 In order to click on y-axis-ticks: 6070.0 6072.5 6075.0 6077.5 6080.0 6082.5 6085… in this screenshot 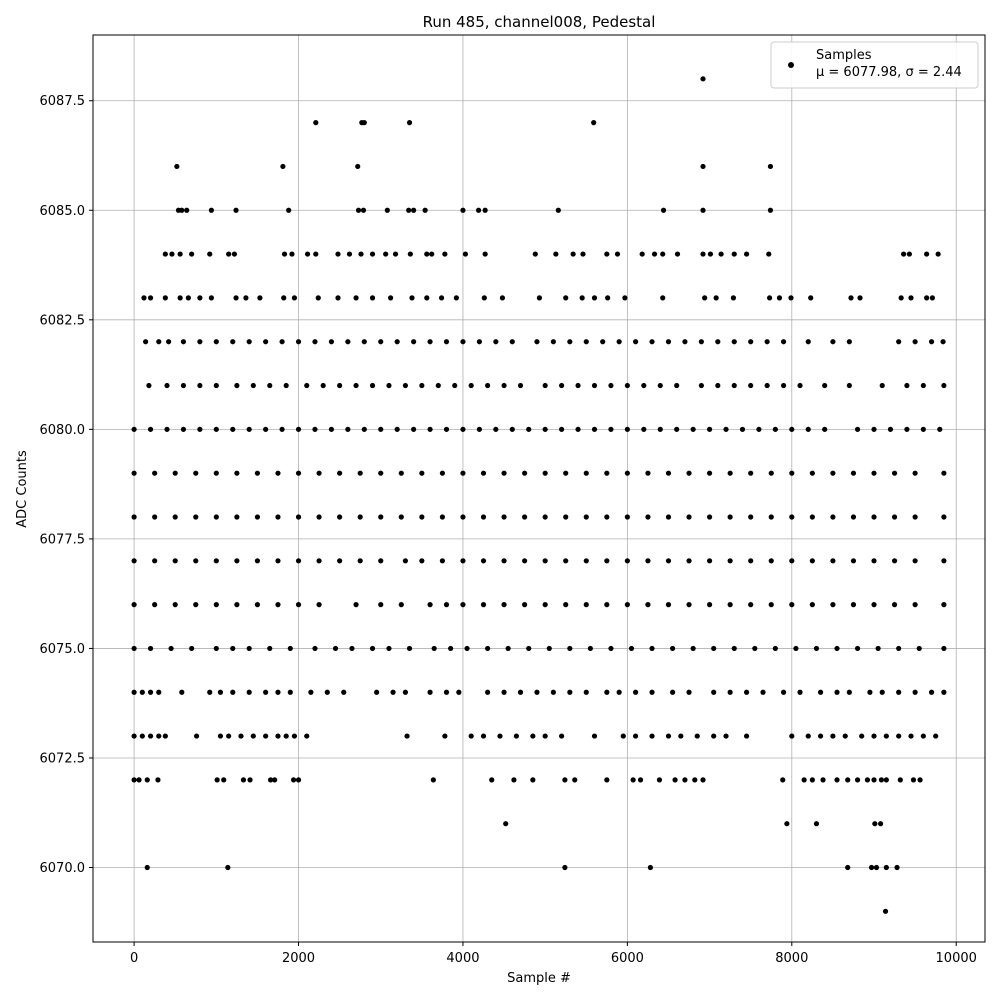, I will do `click(66, 485)`.